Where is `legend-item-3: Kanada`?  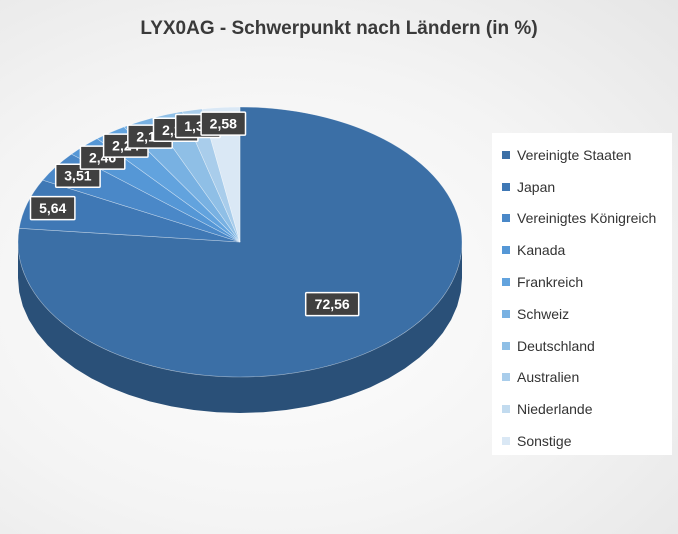
legend-item-3: Kanada is located at coordinates (587, 250).